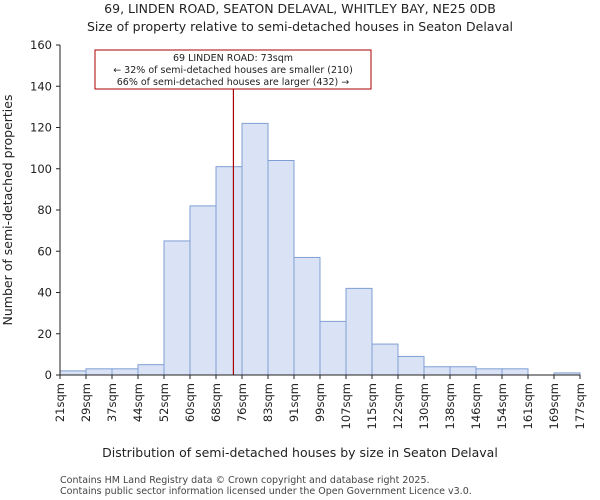  Describe the element at coordinates (41, 45) in the screenshot. I see `y-tick-label: 160` at that location.